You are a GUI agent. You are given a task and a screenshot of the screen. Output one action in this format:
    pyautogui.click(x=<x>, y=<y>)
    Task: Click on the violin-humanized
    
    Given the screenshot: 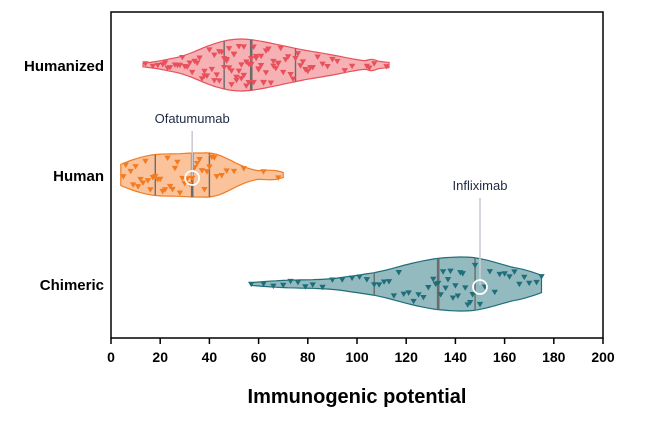 What is the action you would take?
    pyautogui.click(x=266, y=65)
    